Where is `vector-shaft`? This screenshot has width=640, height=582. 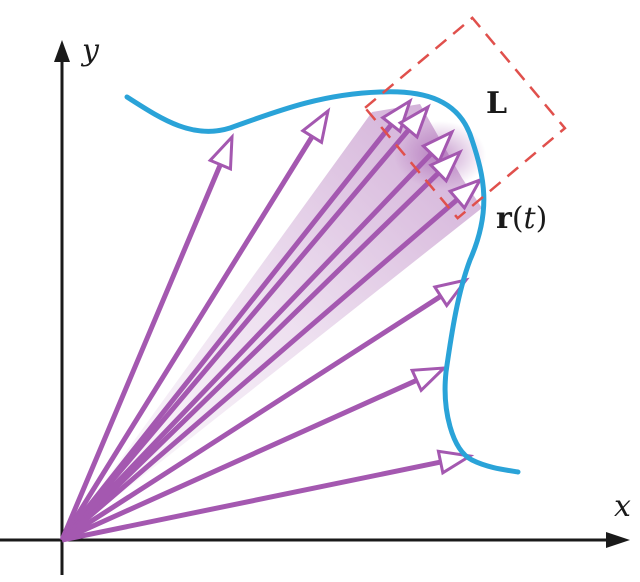
vector-shaft is located at coordinates (251, 501).